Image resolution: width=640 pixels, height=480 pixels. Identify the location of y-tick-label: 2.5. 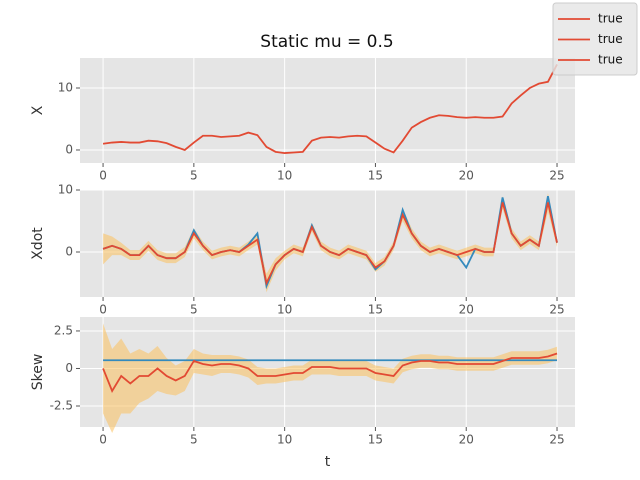
(63, 330).